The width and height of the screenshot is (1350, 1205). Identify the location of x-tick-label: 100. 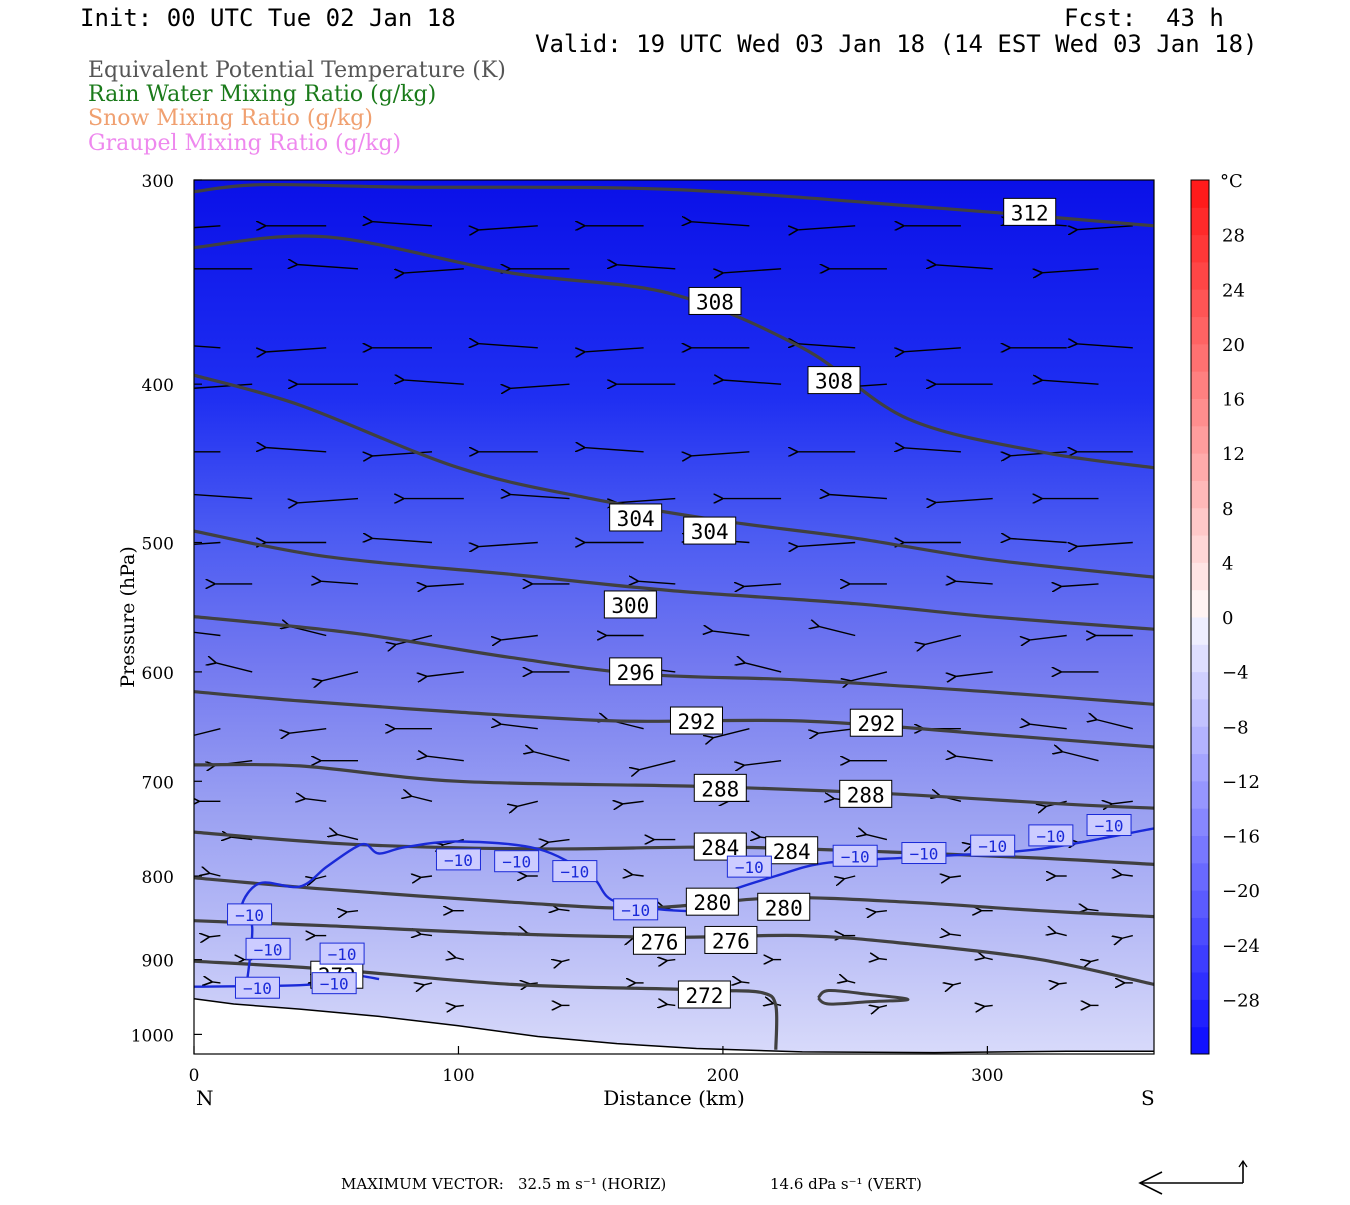
(458, 1076).